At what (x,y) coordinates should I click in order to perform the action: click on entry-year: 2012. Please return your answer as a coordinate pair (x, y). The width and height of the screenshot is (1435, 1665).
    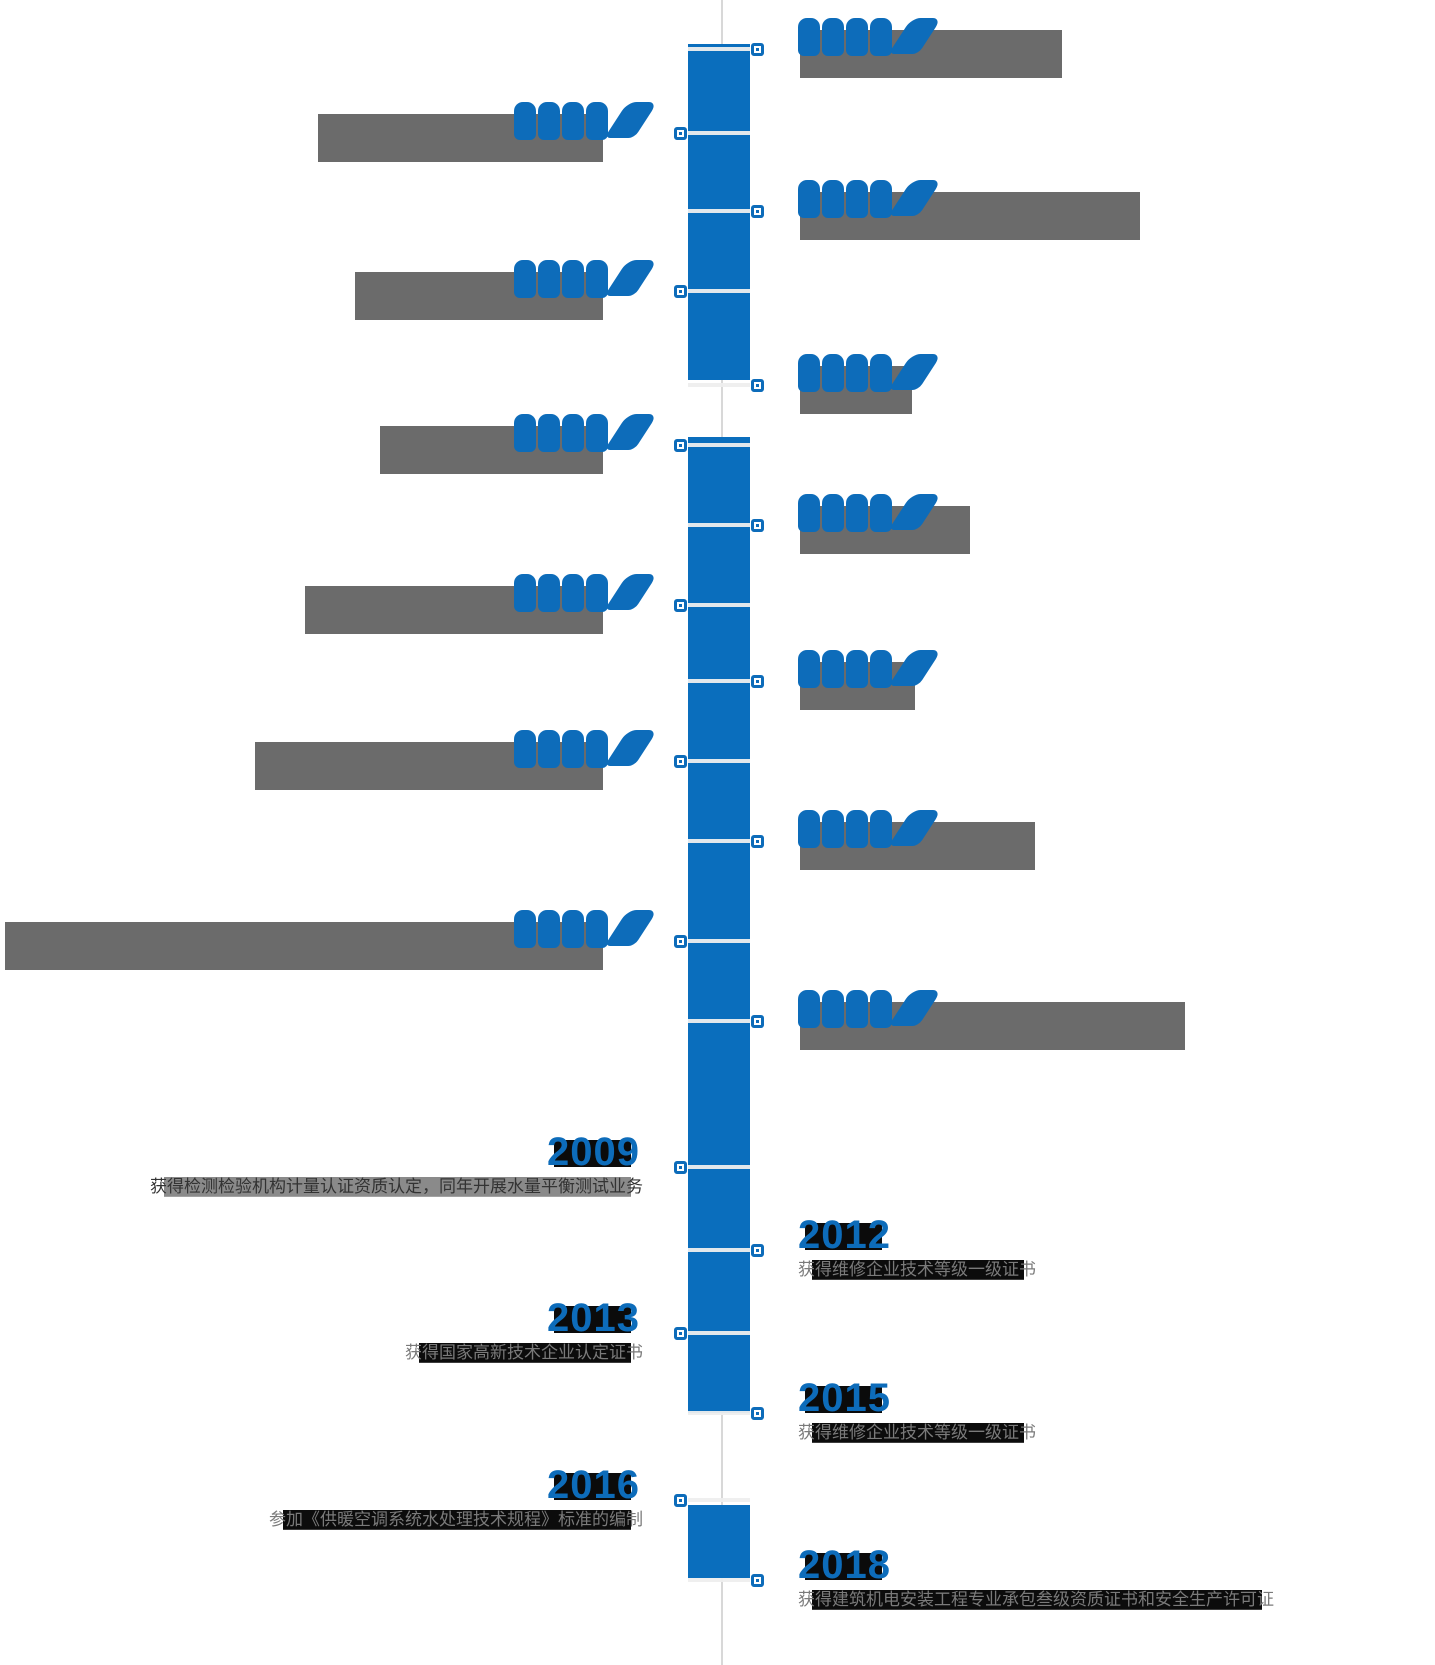
    Looking at the image, I should click on (844, 1235).